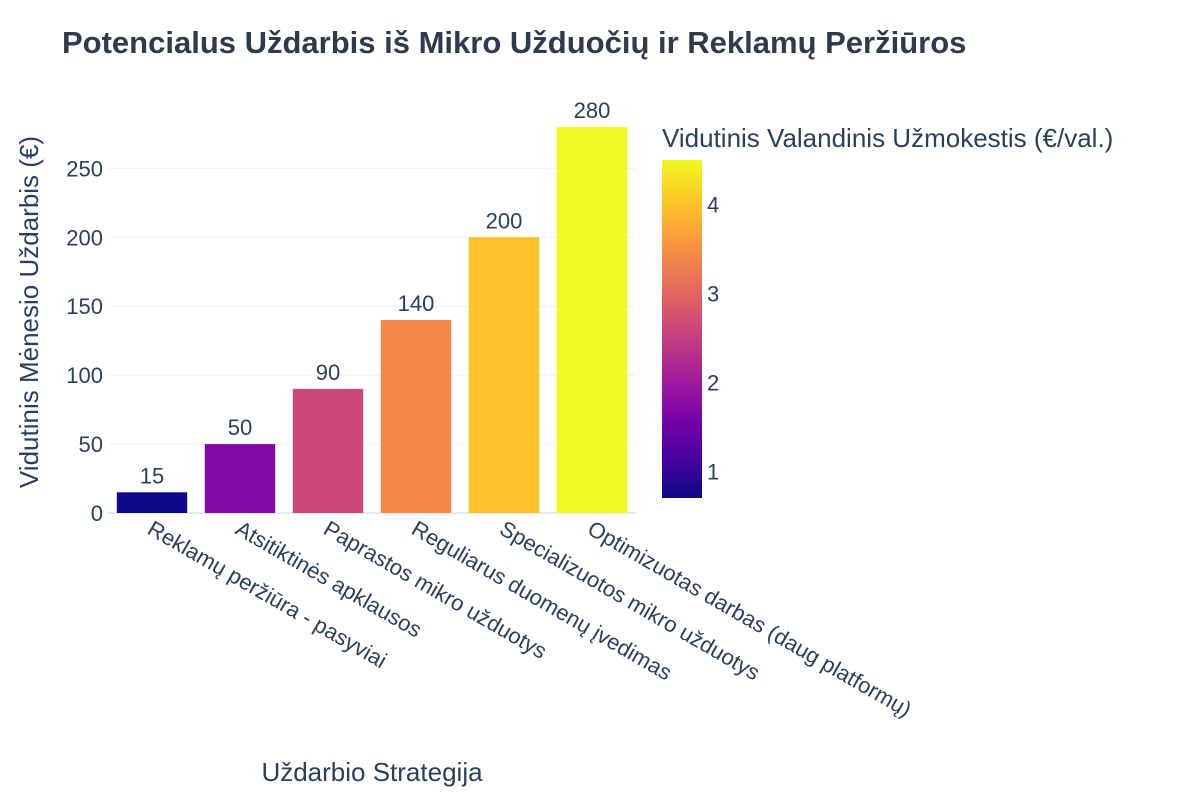 The image size is (1200, 800). What do you see at coordinates (97, 513) in the screenshot?
I see `y-tick-label: 0` at bounding box center [97, 513].